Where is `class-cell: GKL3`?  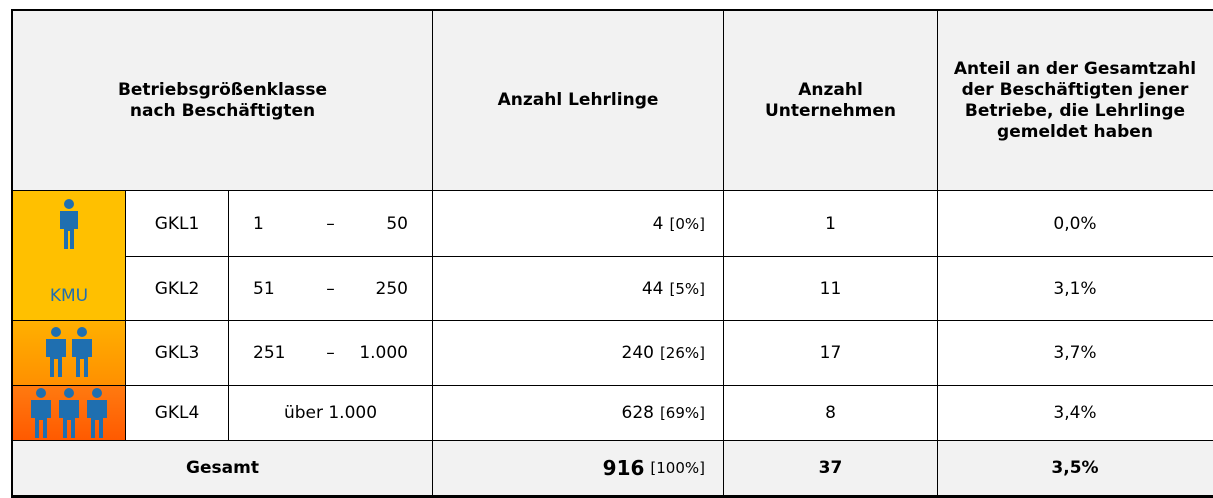 class-cell: GKL3 is located at coordinates (177, 353).